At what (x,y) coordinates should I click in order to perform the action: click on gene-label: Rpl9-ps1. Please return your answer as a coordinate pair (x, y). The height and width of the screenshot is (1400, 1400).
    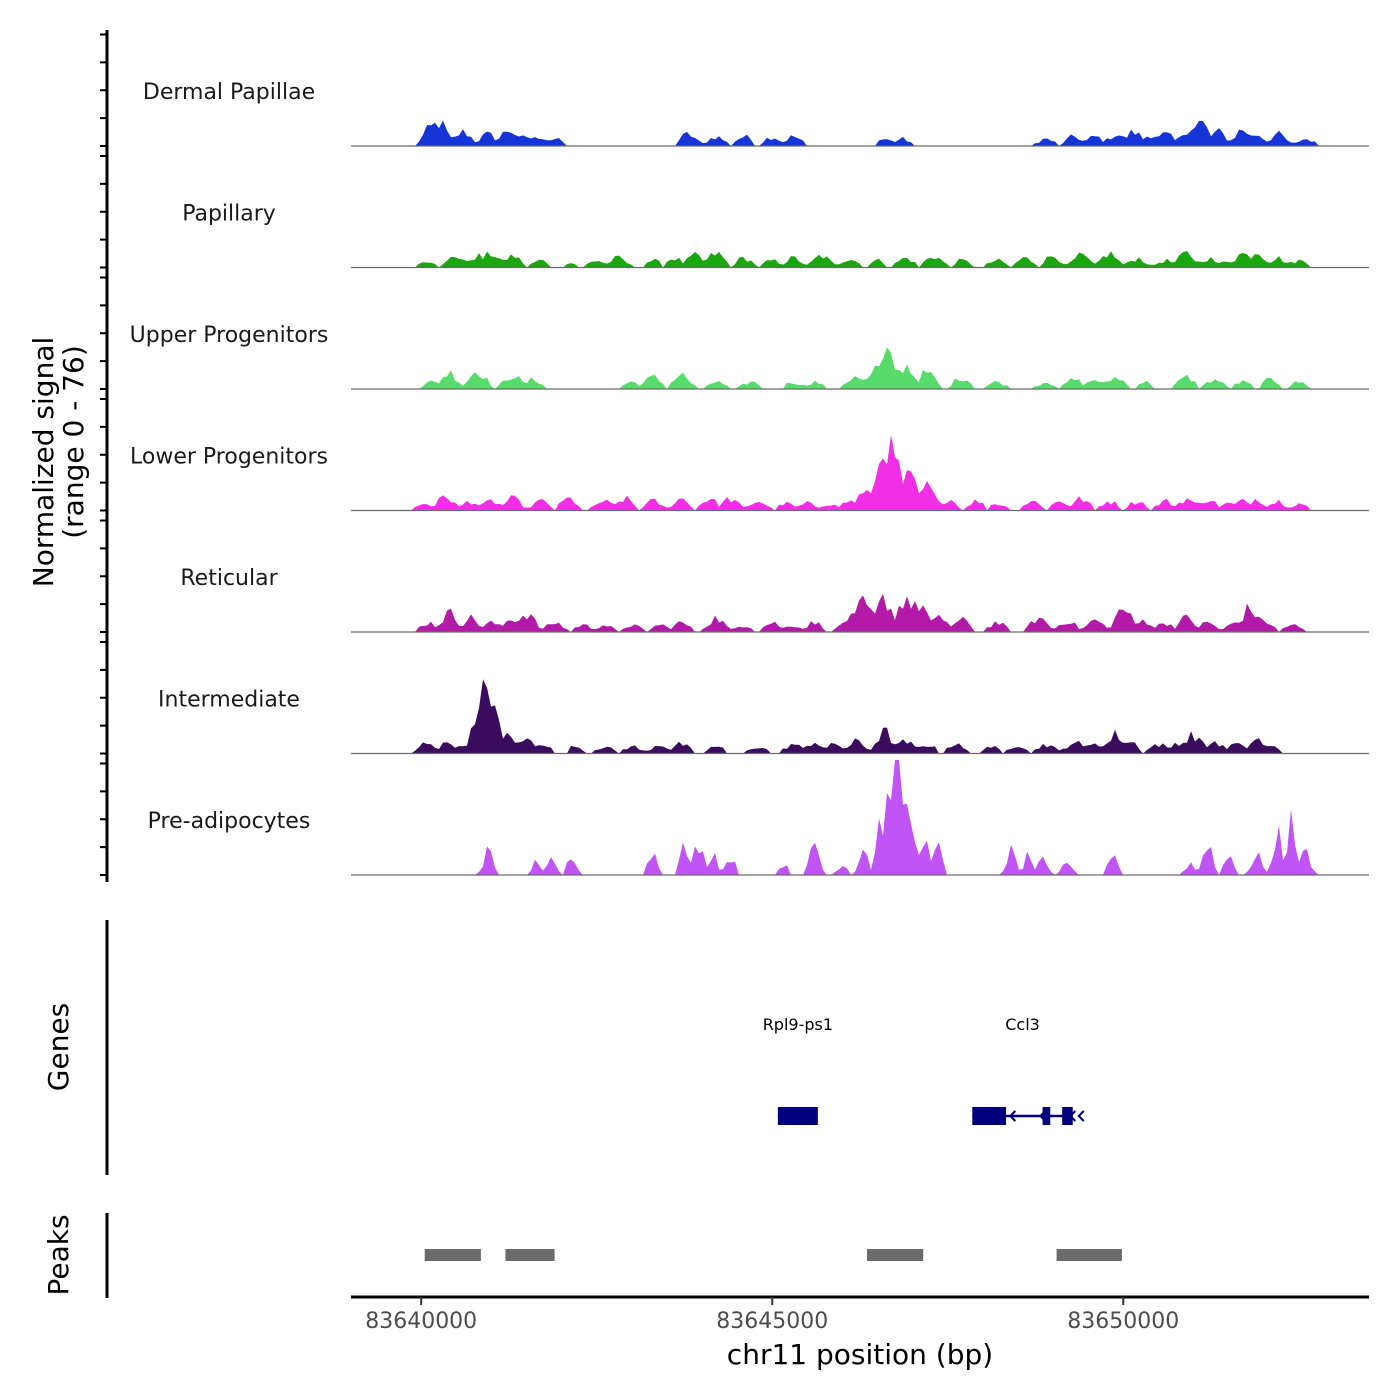
    Looking at the image, I should click on (798, 1024).